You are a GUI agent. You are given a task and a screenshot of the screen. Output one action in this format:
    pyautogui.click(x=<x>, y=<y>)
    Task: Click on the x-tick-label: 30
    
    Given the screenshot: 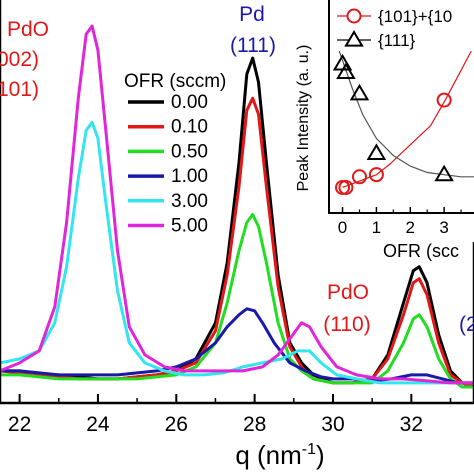 What is the action you would take?
    pyautogui.click(x=332, y=424)
    